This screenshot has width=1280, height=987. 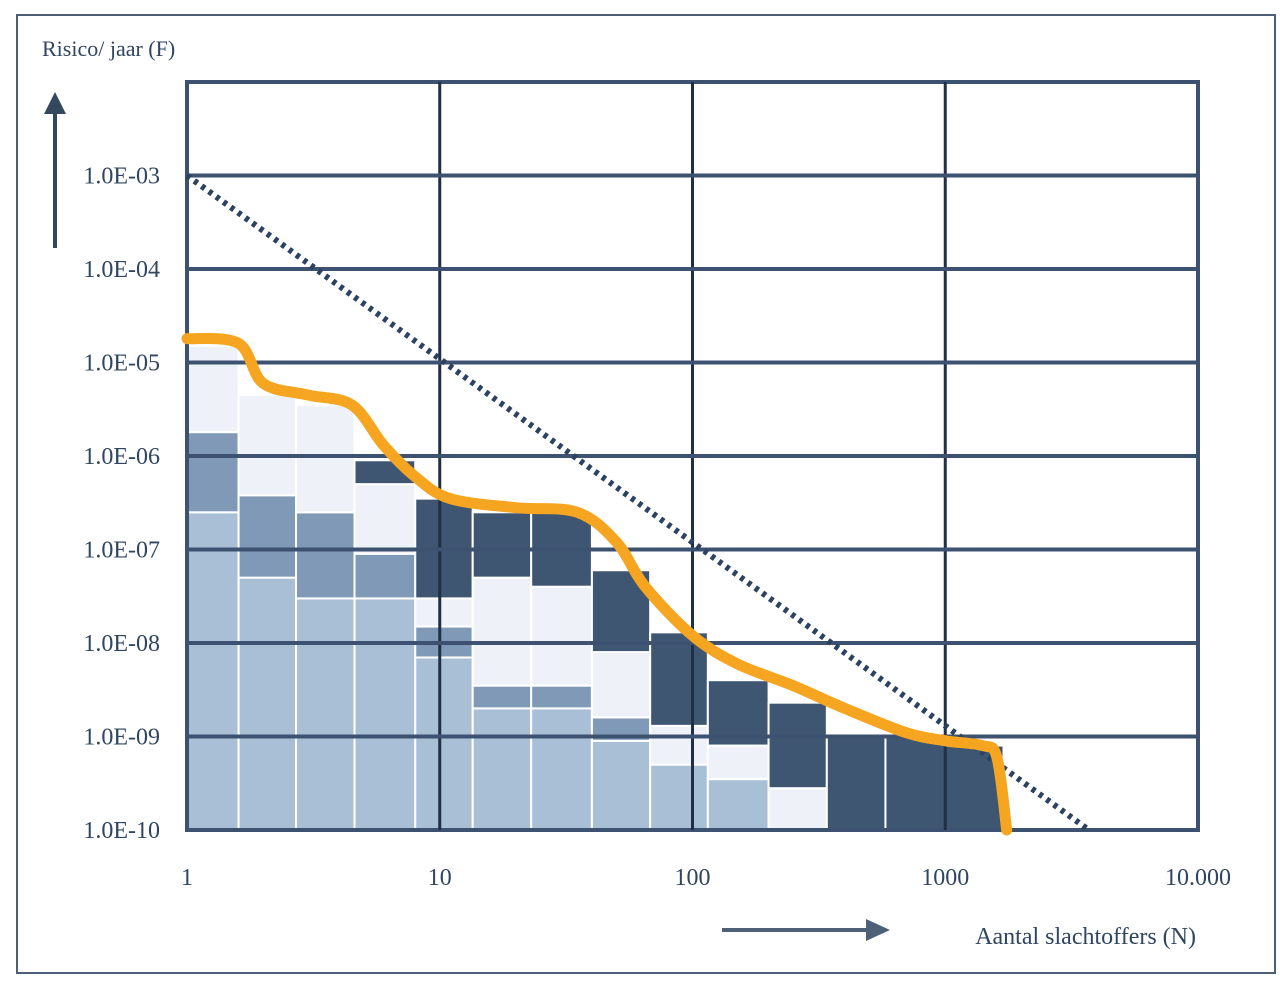 What do you see at coordinates (121, 177) in the screenshot?
I see `y-tick-label: 1.0E-03` at bounding box center [121, 177].